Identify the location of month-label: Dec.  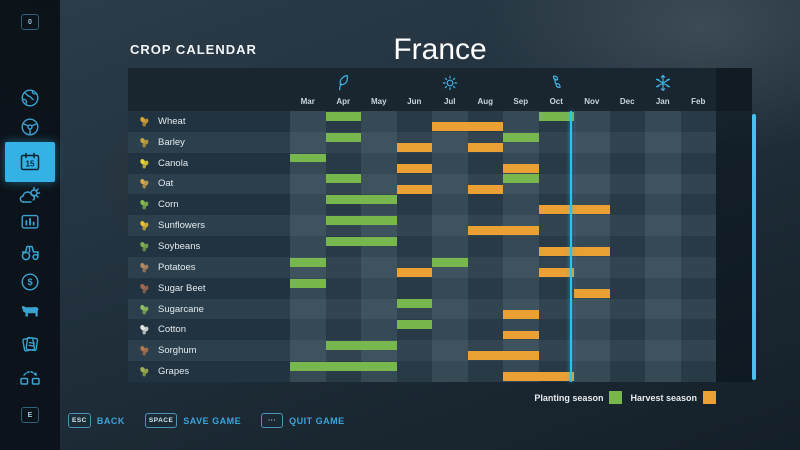
(627, 101).